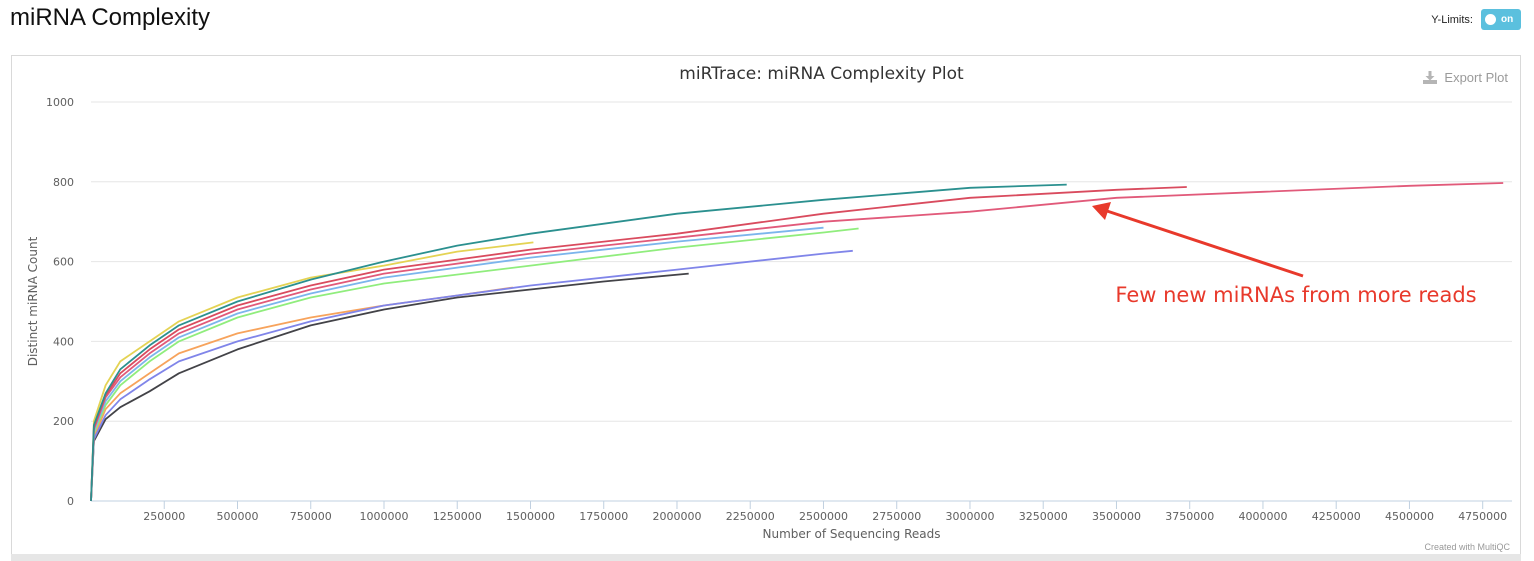 Image resolution: width=1534 pixels, height=561 pixels. Describe the element at coordinates (1409, 516) in the screenshot. I see `x-tick-label: 4500000` at that location.